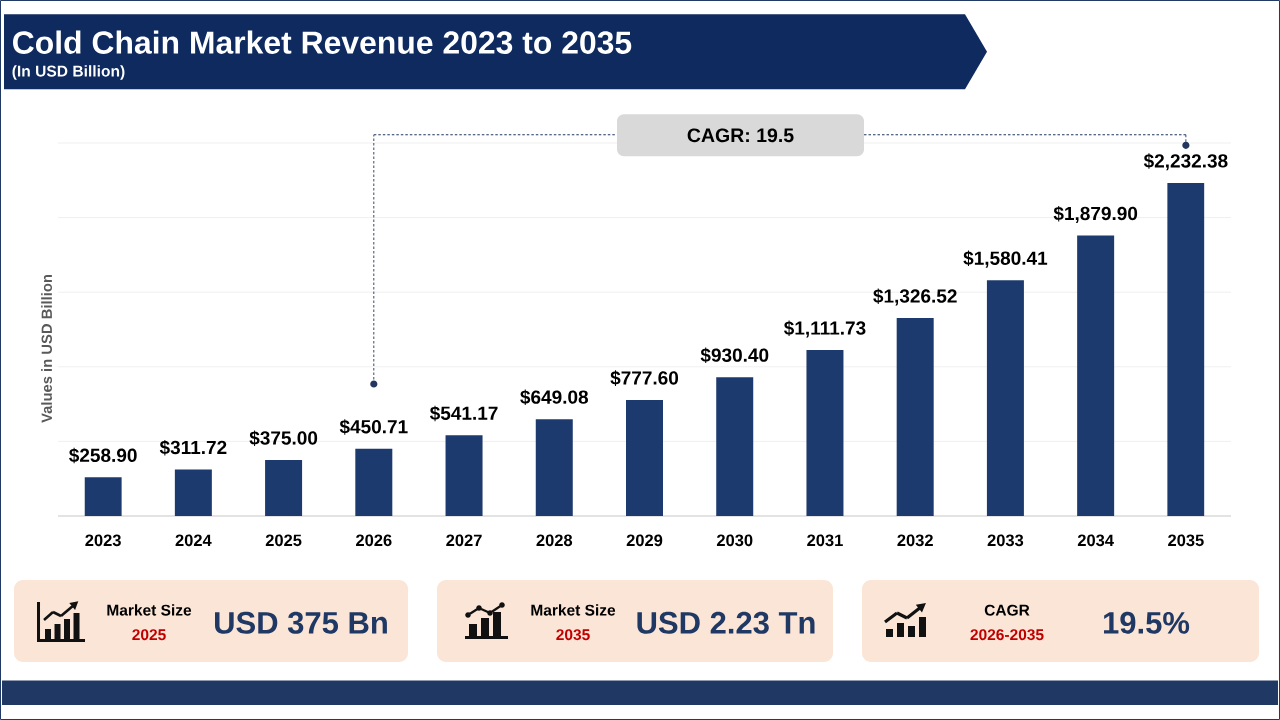  What do you see at coordinates (322, 42) in the screenshot?
I see `chart-title: Cold Chain Market Revenue 2023 to 2035` at bounding box center [322, 42].